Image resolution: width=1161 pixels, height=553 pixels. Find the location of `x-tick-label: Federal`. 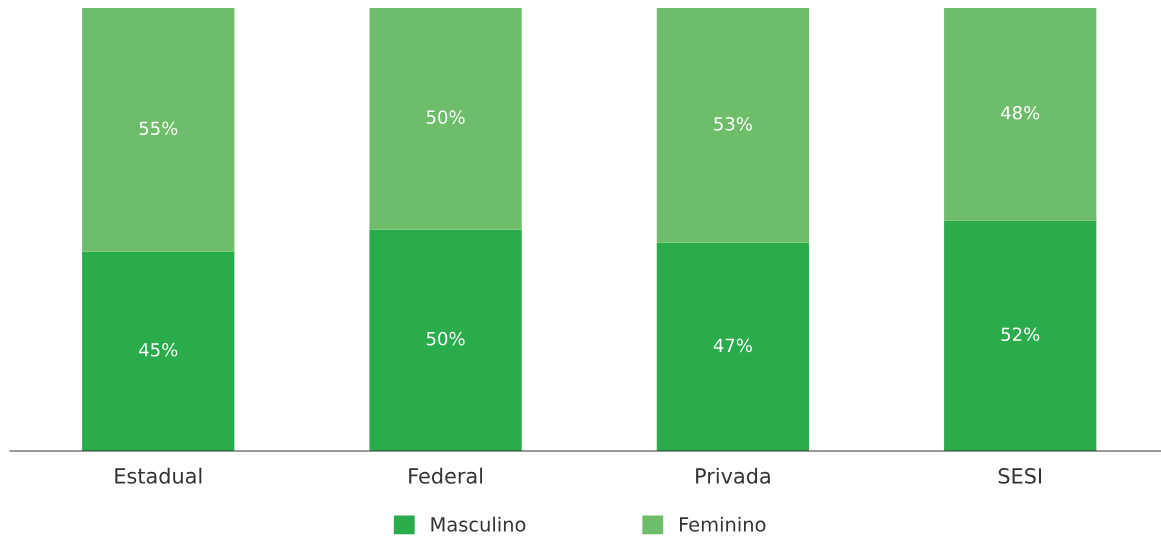

x-tick-label: Federal is located at coordinates (446, 475).